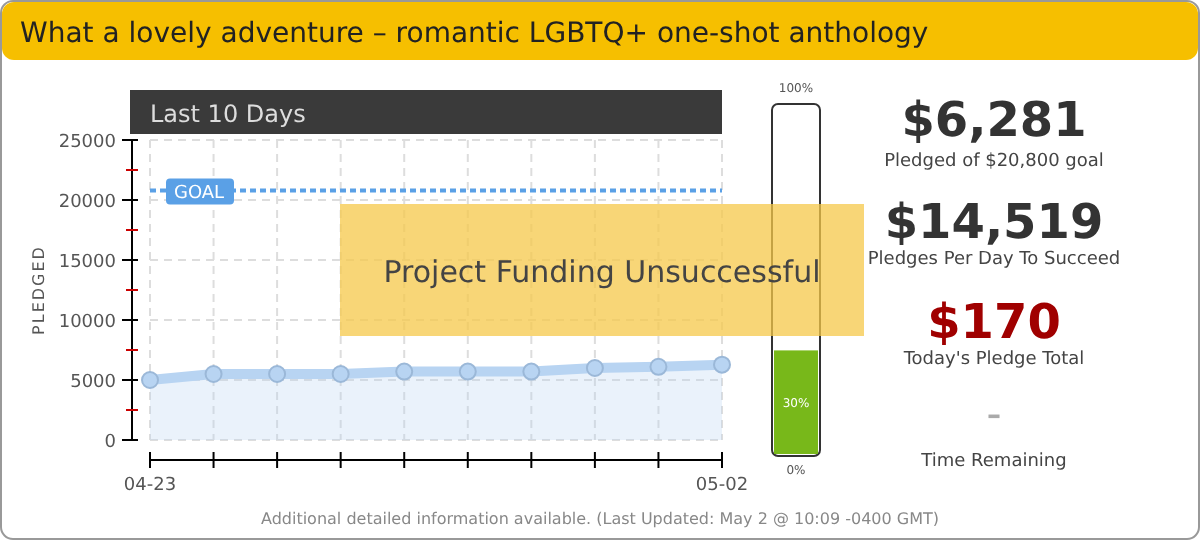 The height and width of the screenshot is (540, 1200). I want to click on y-tick-label: 5000, so click(93, 383).